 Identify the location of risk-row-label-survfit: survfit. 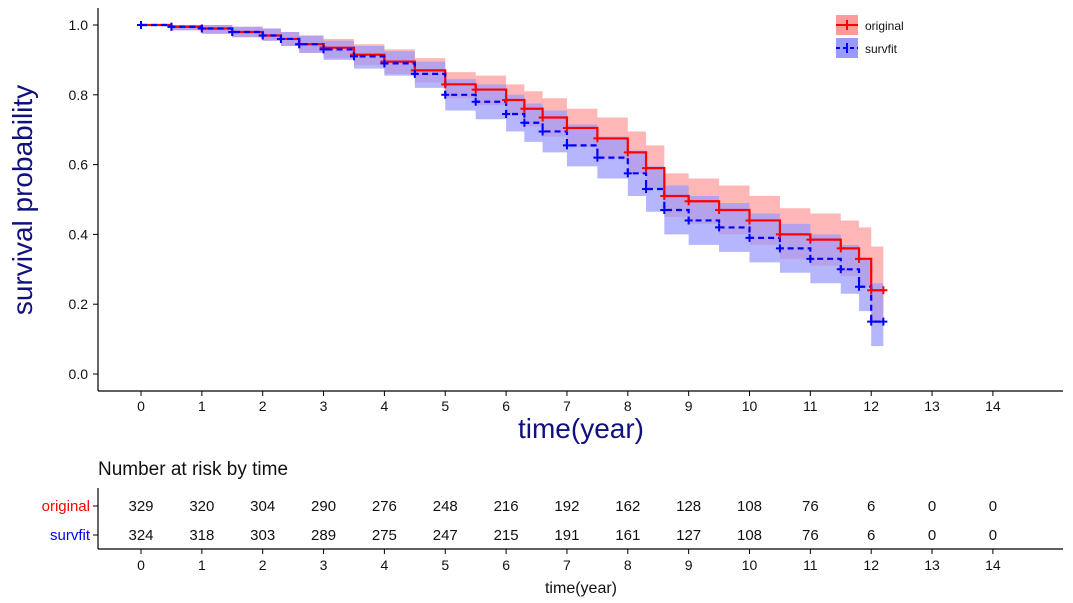
(70, 535).